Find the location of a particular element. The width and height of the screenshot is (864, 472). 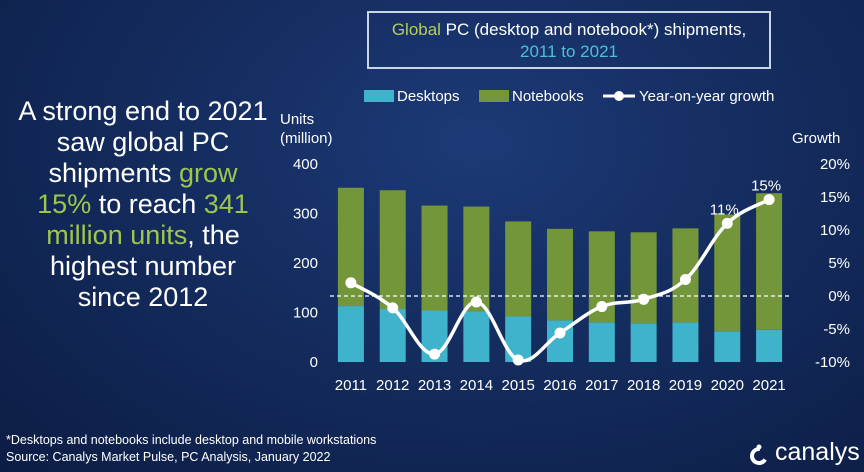

legend-growth-label: Year-on-year growth is located at coordinates (707, 96).